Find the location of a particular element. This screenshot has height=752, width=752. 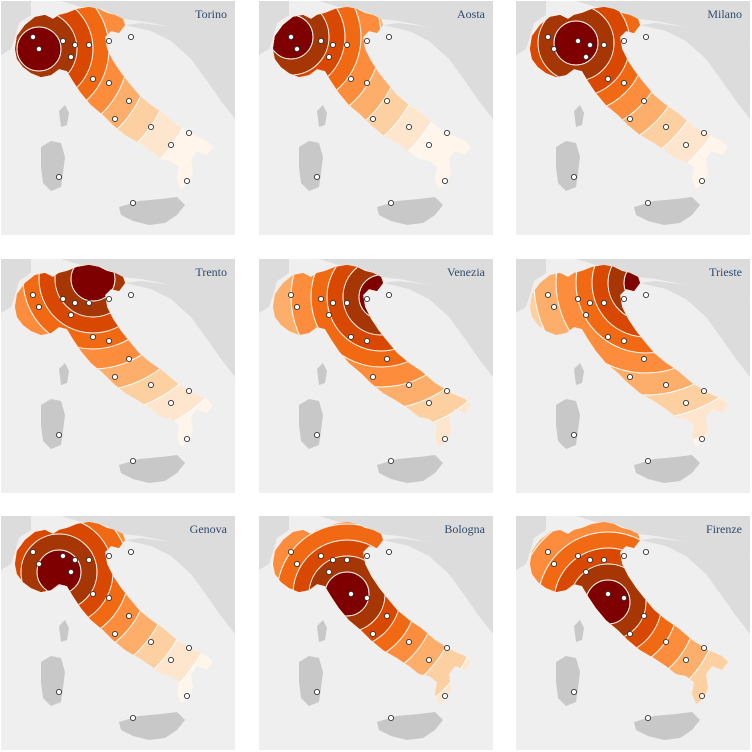

panel-title: Firenze is located at coordinates (724, 529).